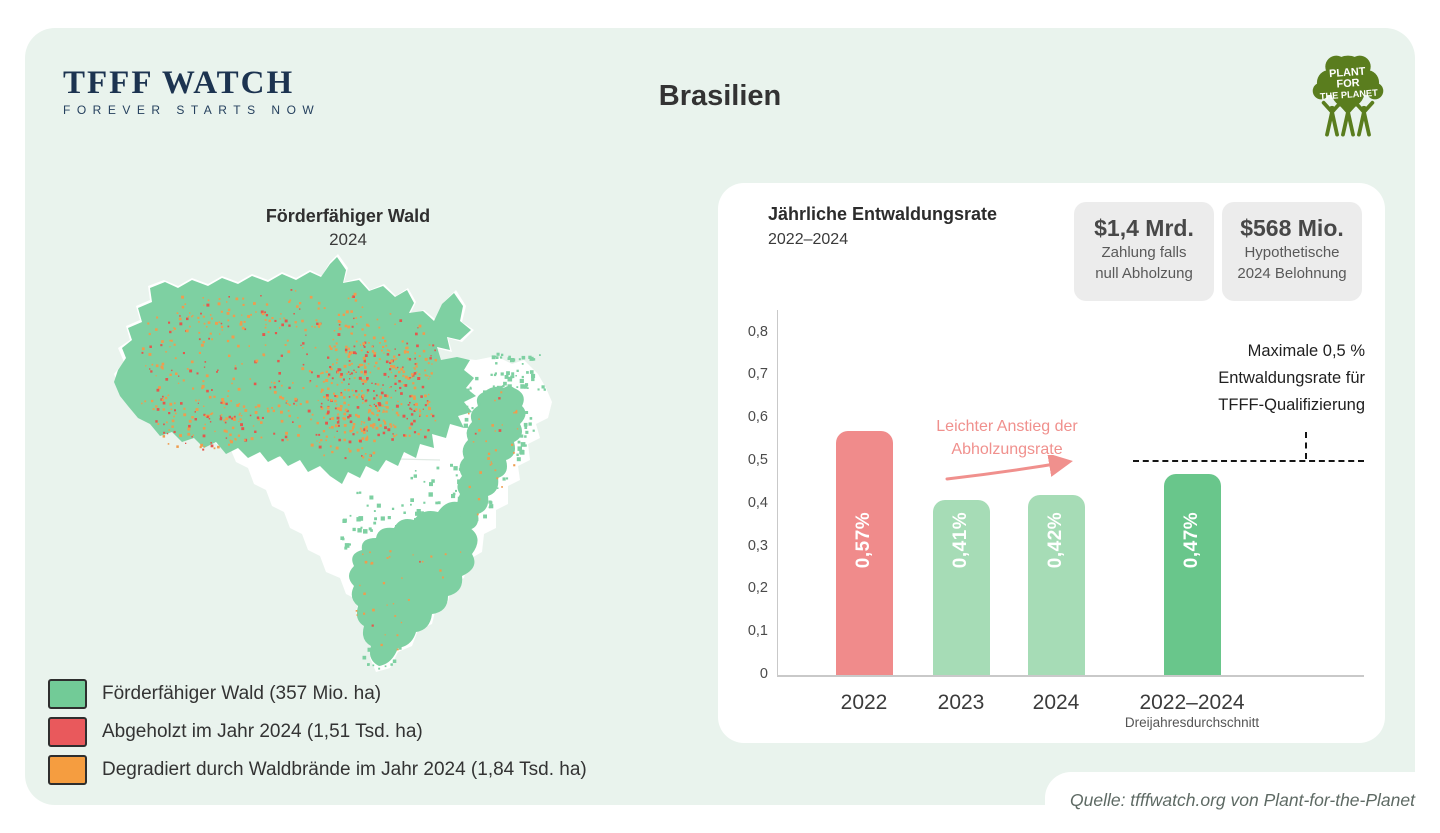 The image size is (1440, 833). Describe the element at coordinates (757, 417) in the screenshot. I see `y-tick-label-0,6: 0,6` at that location.